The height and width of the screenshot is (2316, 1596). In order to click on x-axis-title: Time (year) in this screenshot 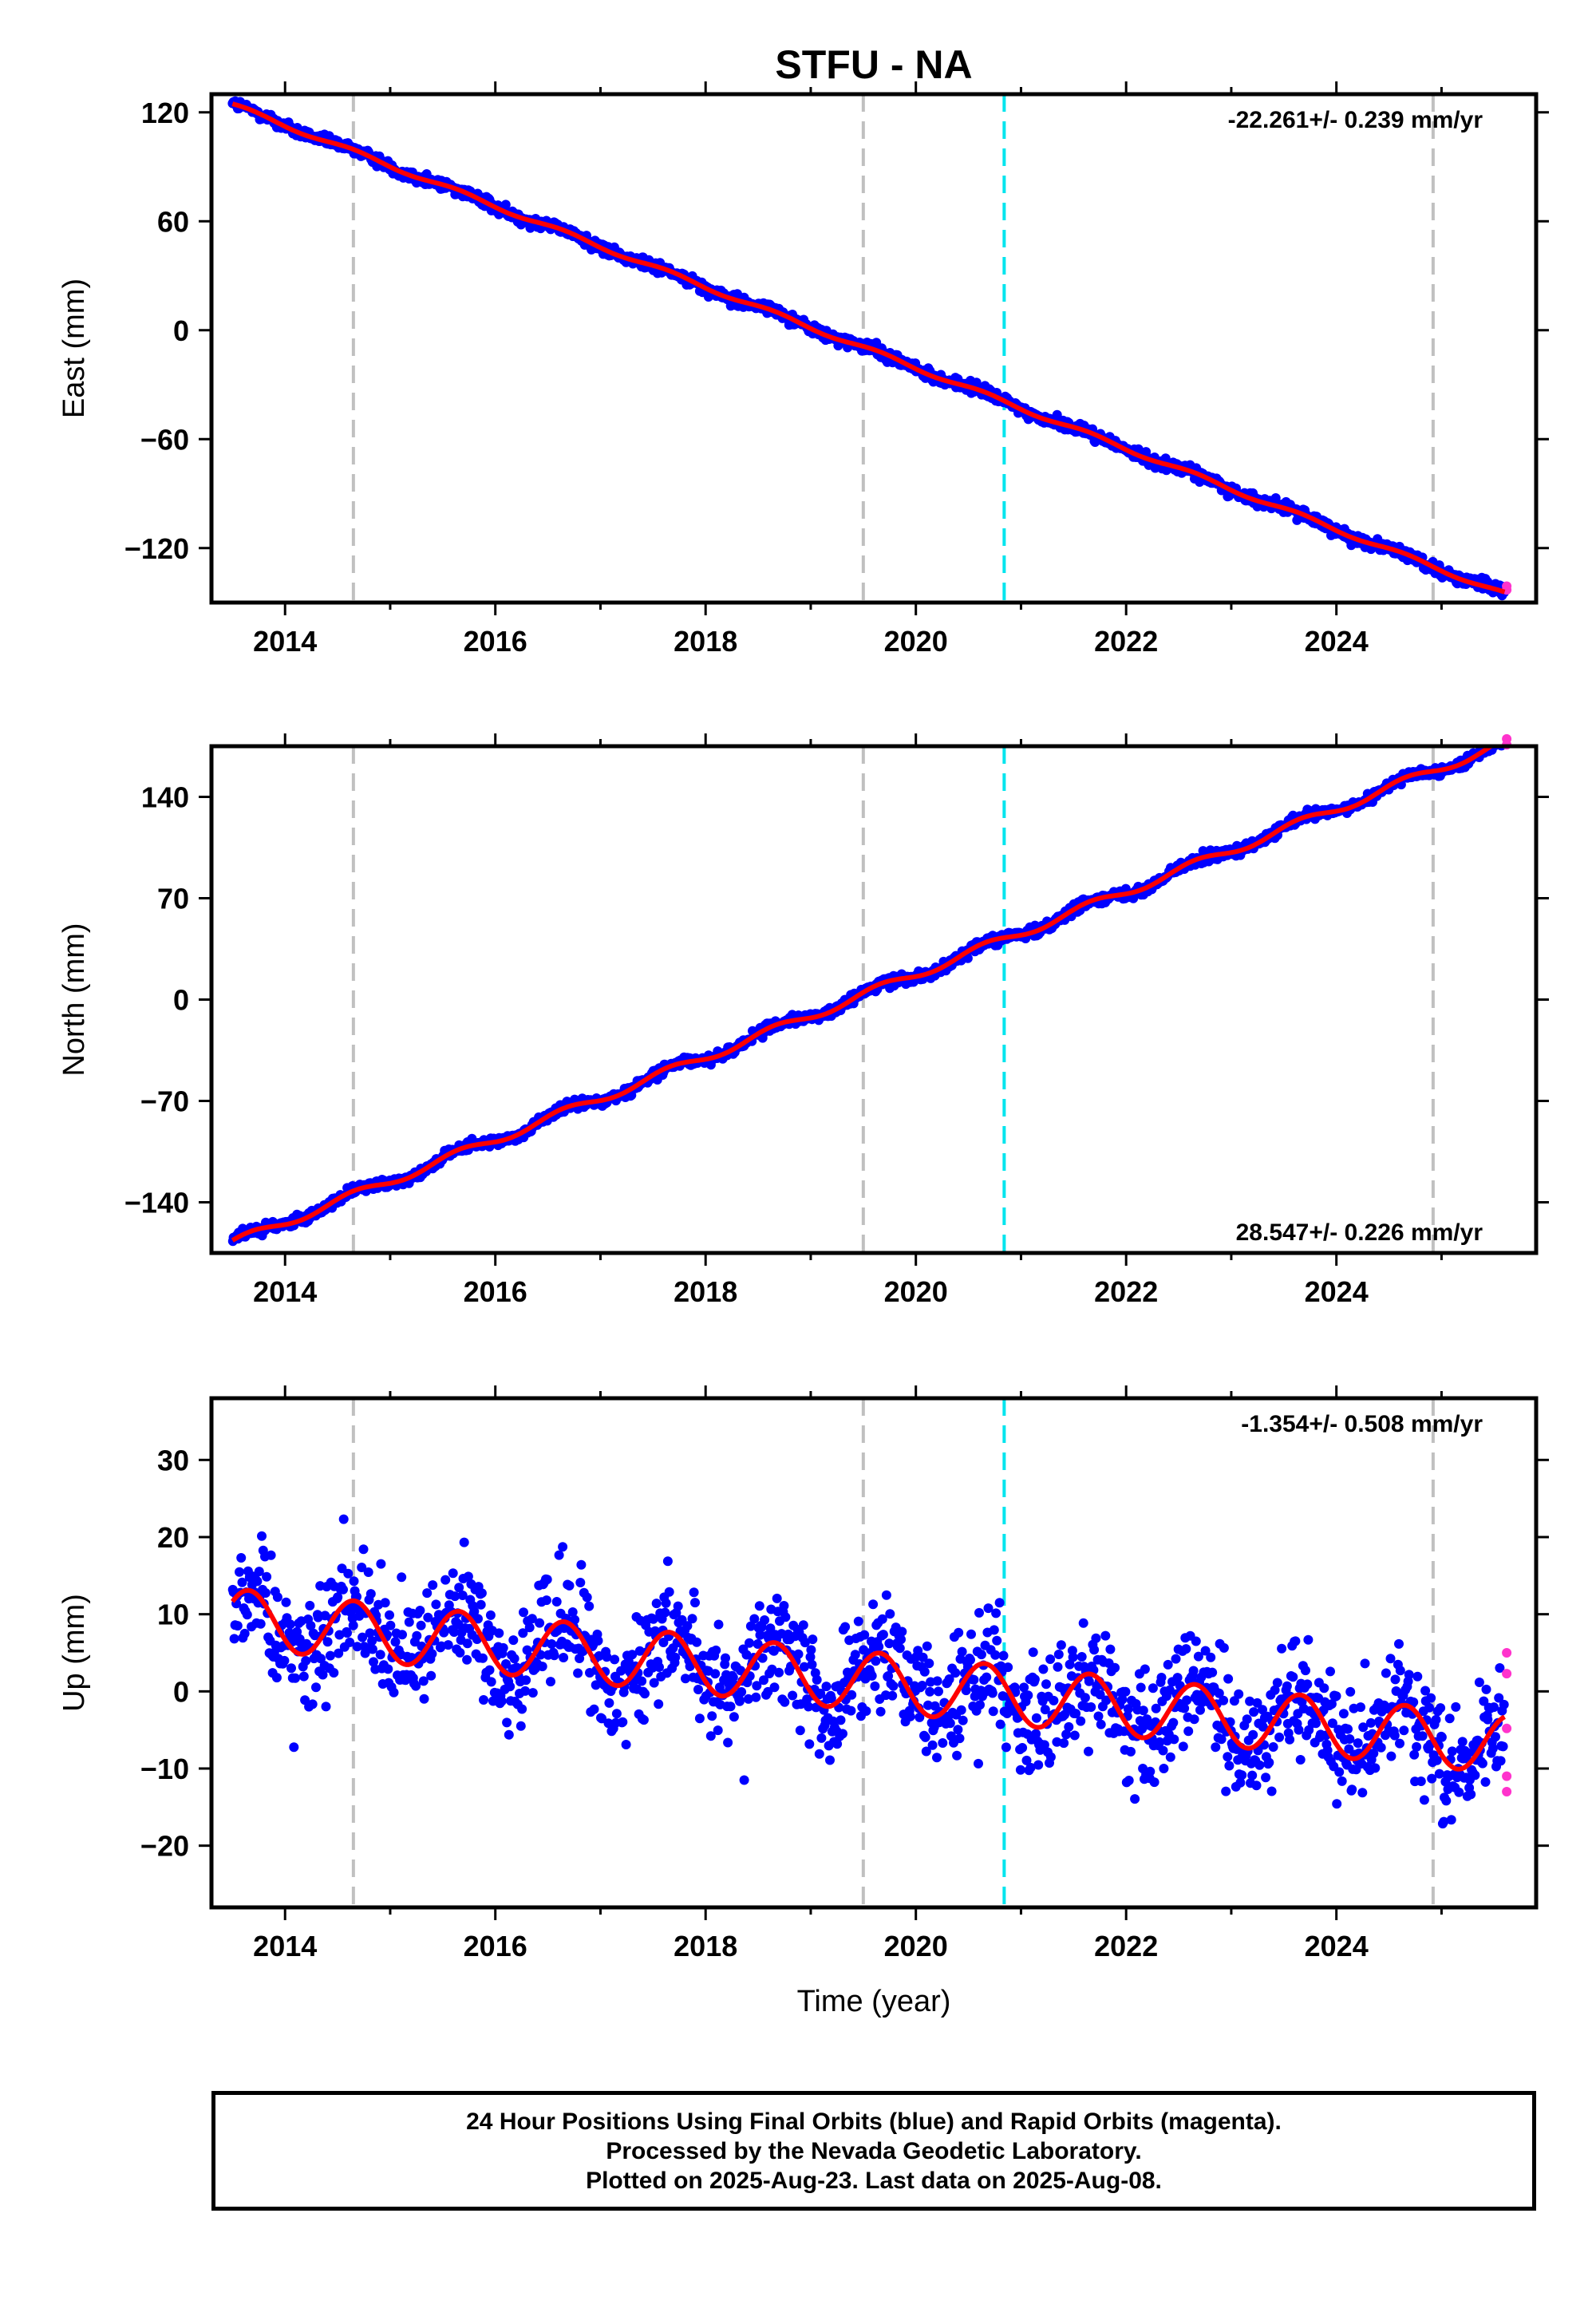, I will do `click(874, 2001)`.